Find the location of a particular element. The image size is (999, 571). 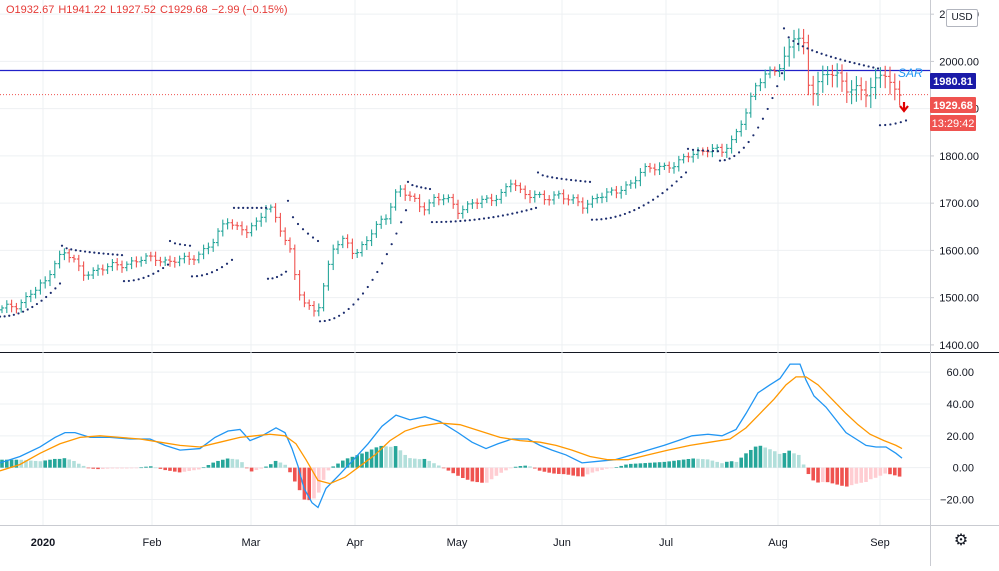

x-tick-label: Sep is located at coordinates (880, 543).